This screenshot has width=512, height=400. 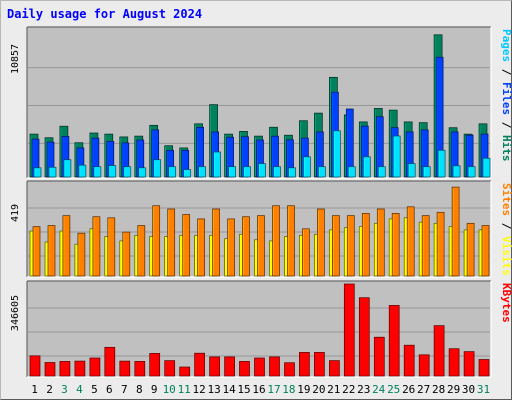 I want to click on x-label-day-1: 1, so click(x=34, y=389).